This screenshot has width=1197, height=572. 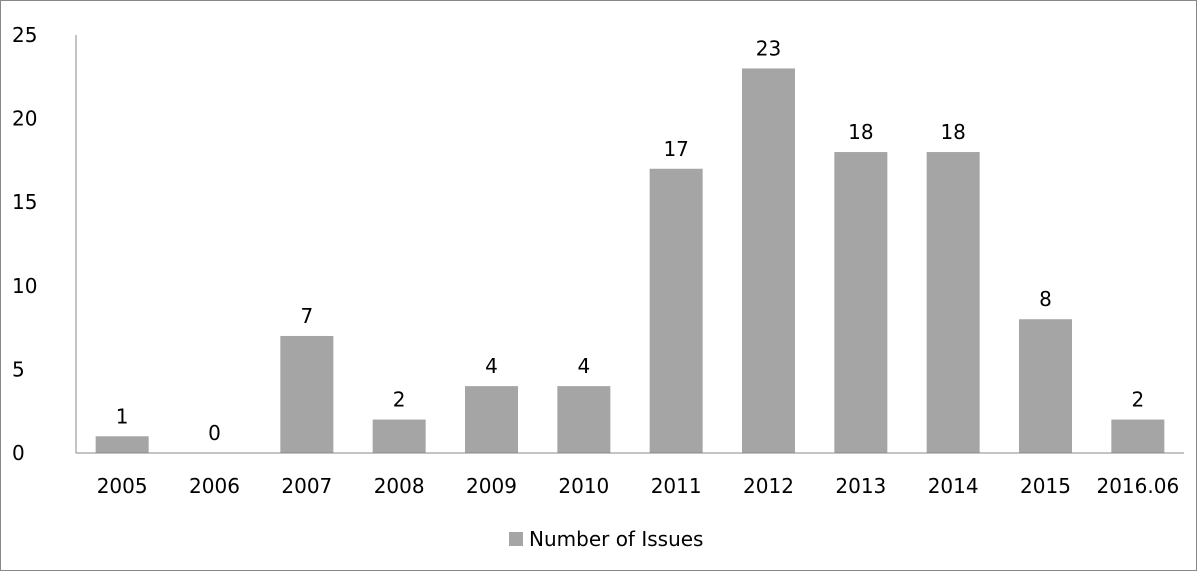 I want to click on legend-label: Number of Issues, so click(x=616, y=539).